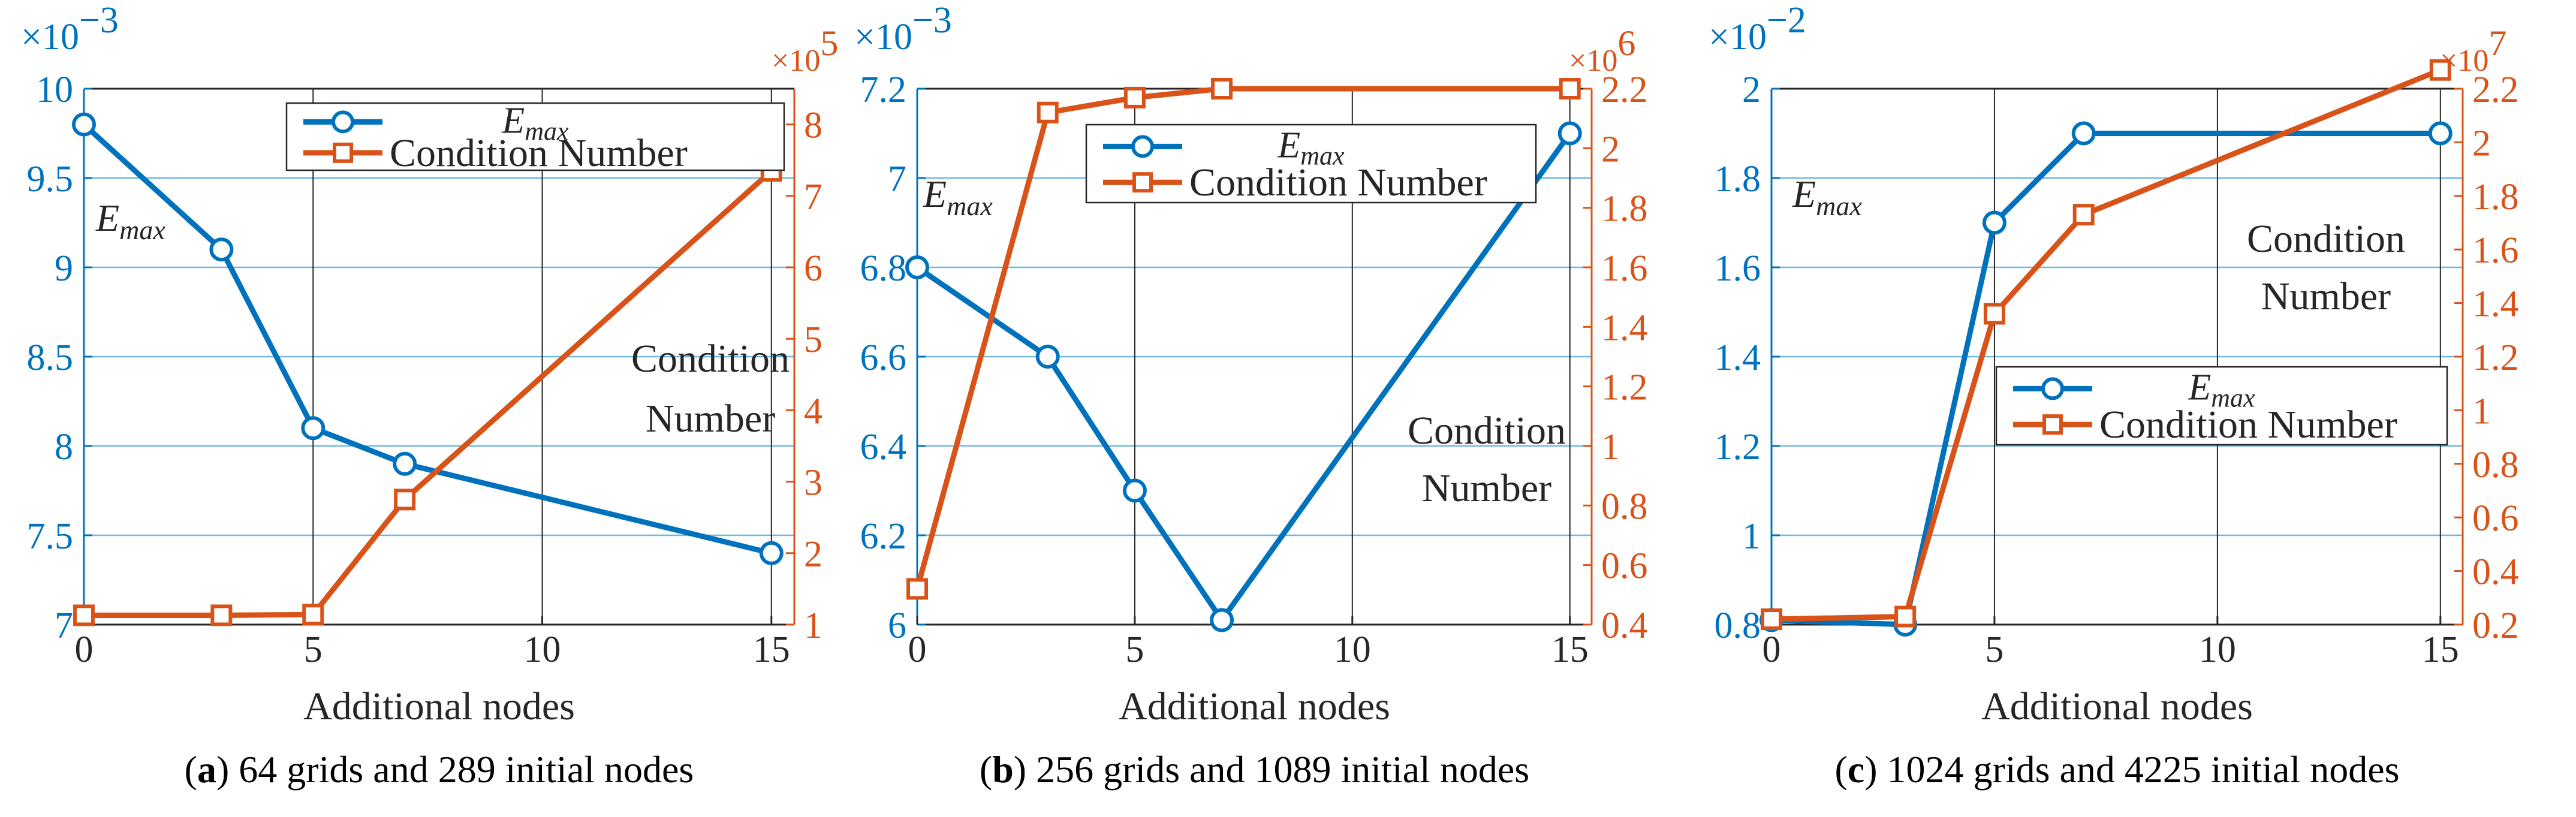 The image size is (2576, 817). What do you see at coordinates (1277, 769) in the screenshot?
I see `caption-text: 256 grids and 1089 initial nodes` at bounding box center [1277, 769].